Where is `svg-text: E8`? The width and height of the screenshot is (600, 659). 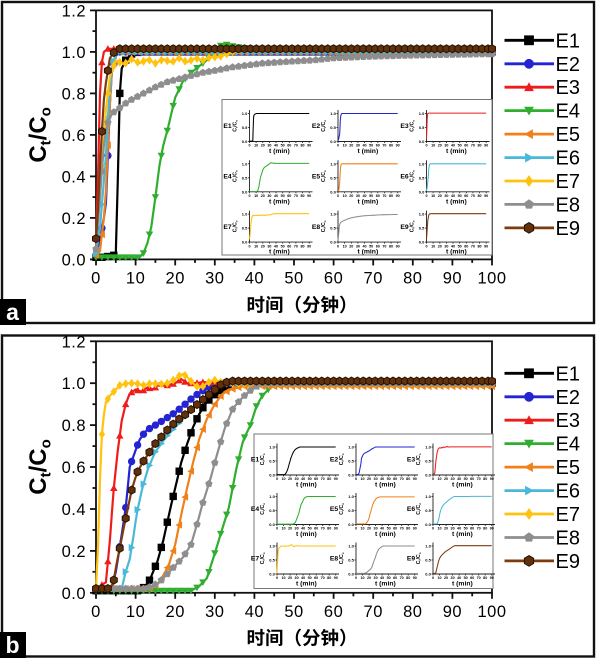 svg-text: E8 is located at coordinates (568, 205).